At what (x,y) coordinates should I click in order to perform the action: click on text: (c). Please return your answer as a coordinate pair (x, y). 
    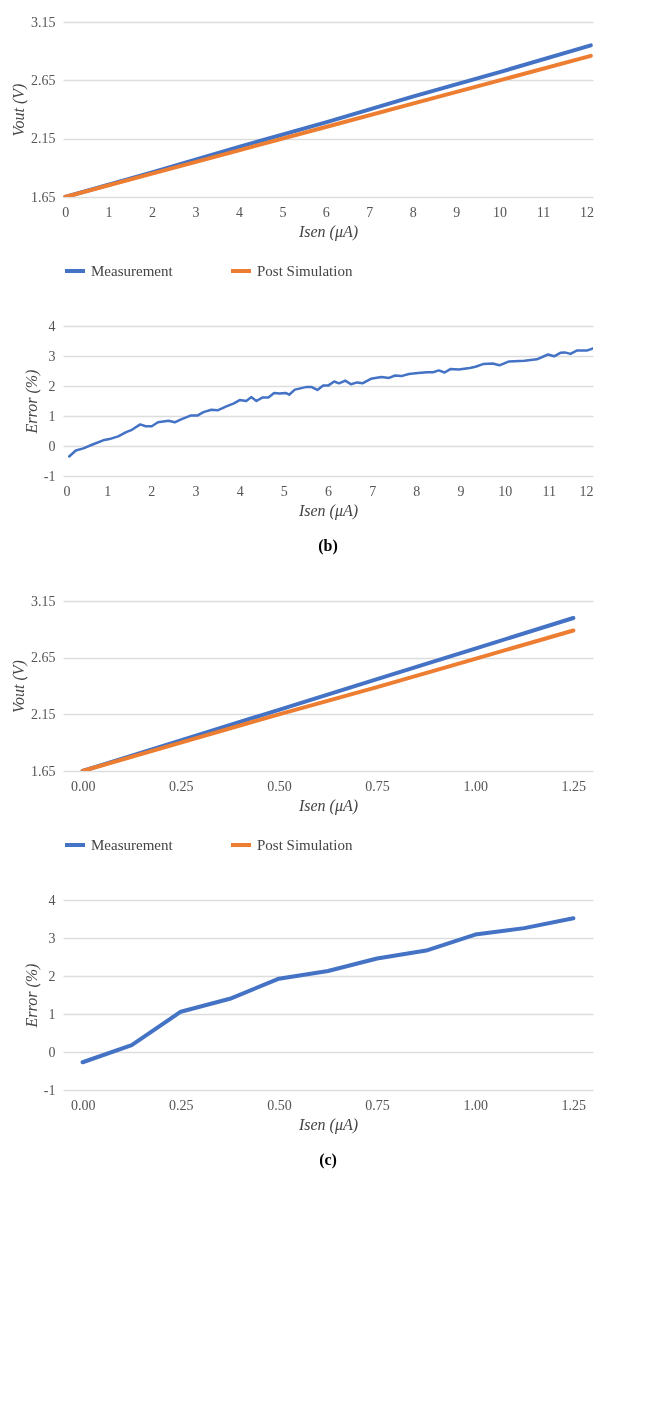
    Looking at the image, I should click on (328, 1160).